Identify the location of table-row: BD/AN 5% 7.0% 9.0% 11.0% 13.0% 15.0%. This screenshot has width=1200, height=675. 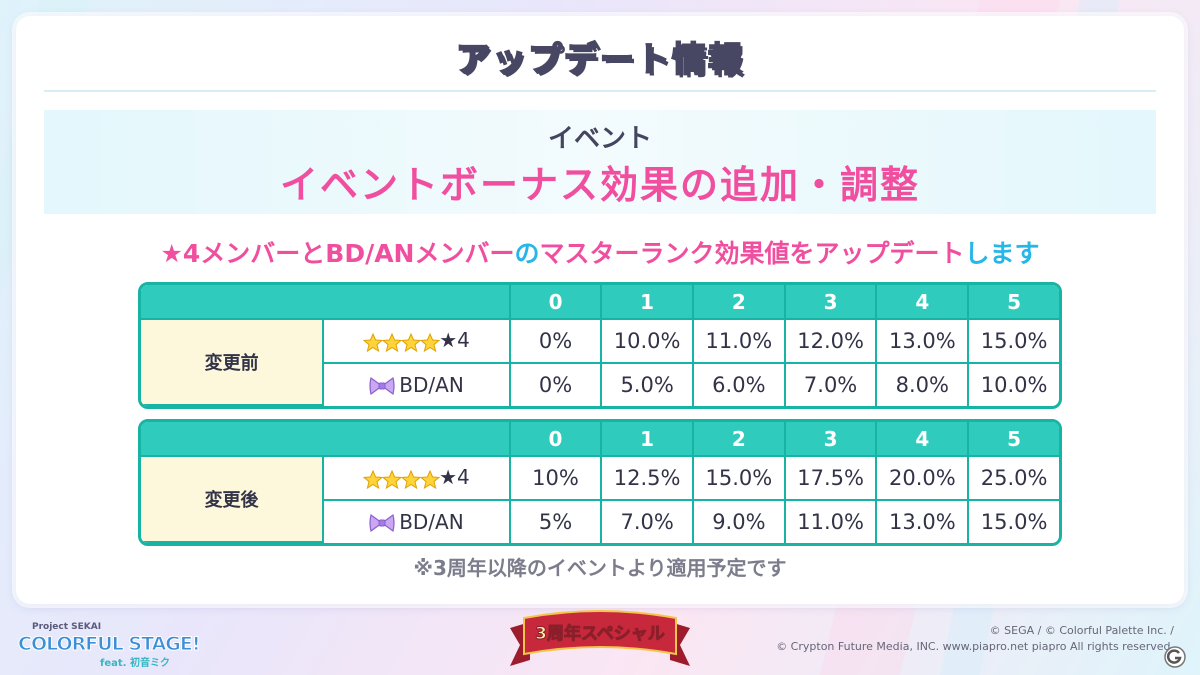
(600, 522).